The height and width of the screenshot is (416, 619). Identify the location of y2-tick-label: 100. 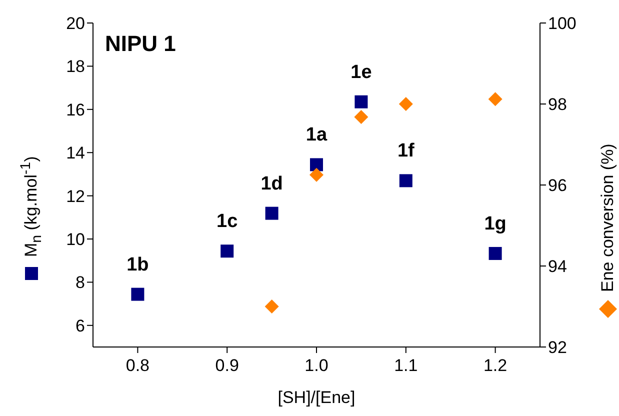
(562, 24).